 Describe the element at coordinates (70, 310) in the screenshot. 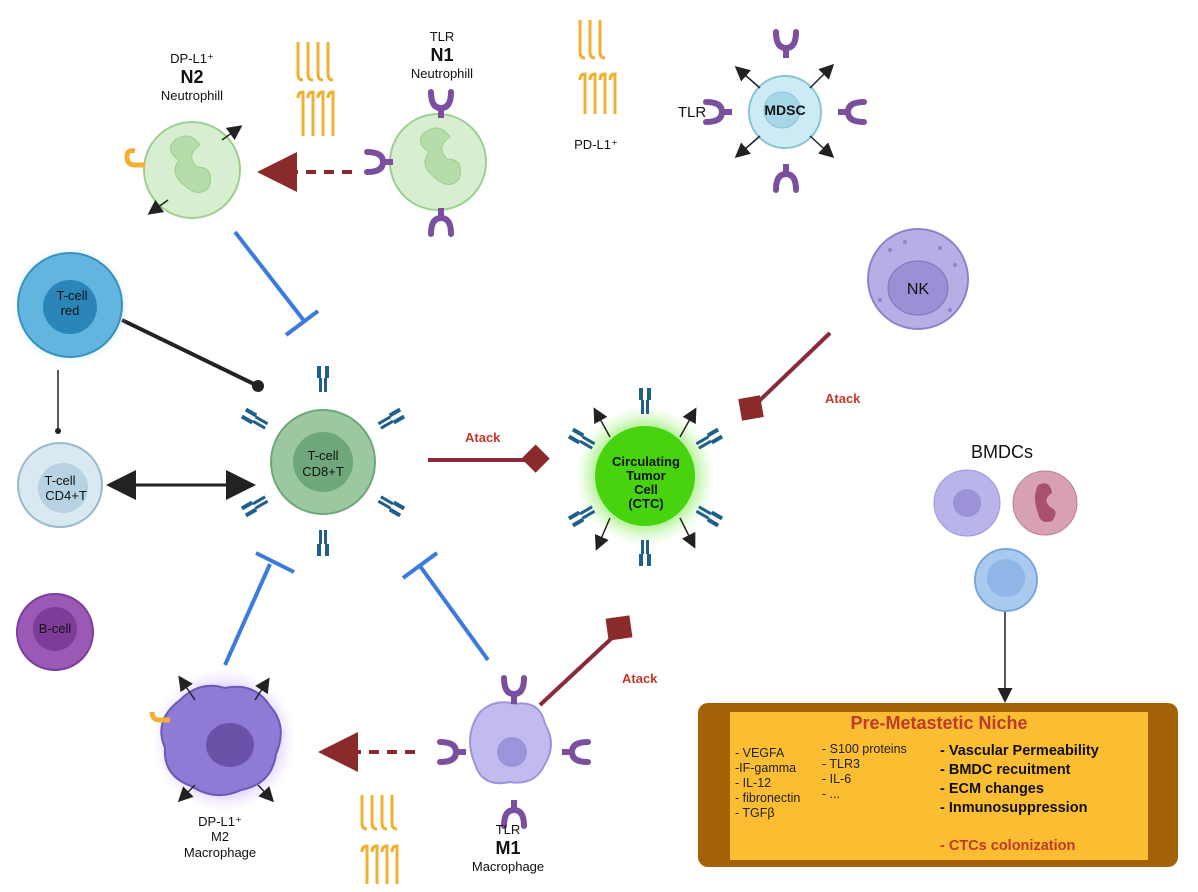

I see `tcell-red-line2: red` at that location.